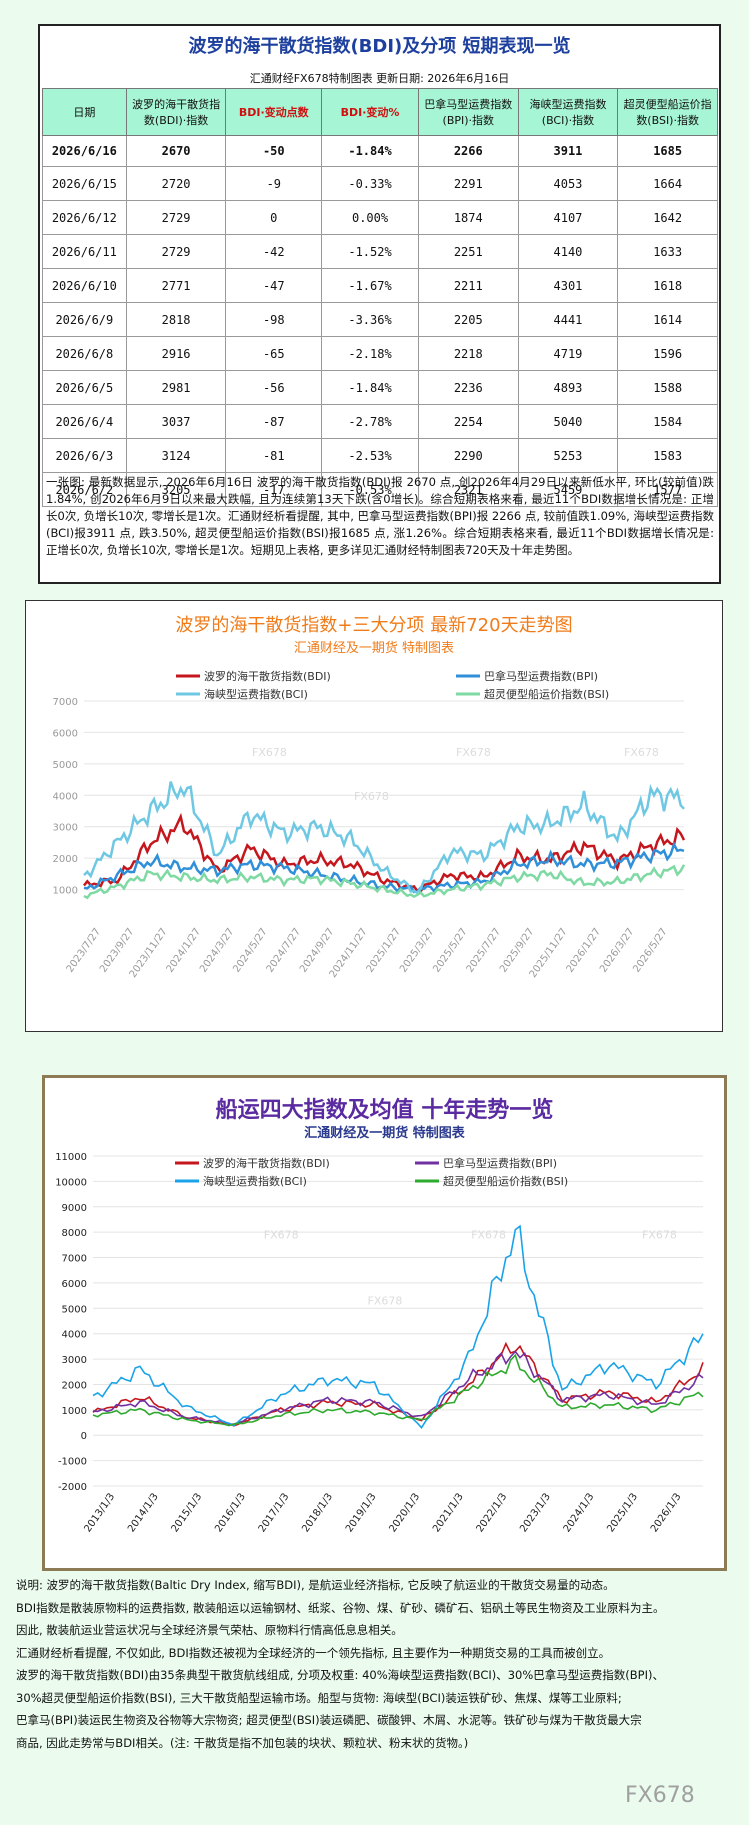 Image resolution: width=749 pixels, height=1825 pixels. I want to click on table-cell: 1642, so click(667, 217).